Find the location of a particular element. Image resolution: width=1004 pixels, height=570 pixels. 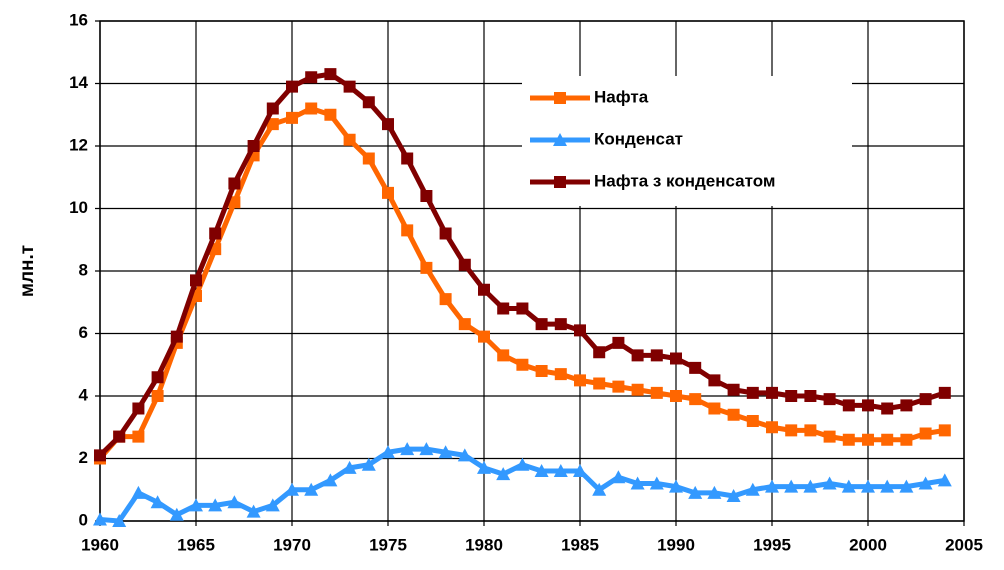

x-tick-label: 1995 is located at coordinates (772, 544).